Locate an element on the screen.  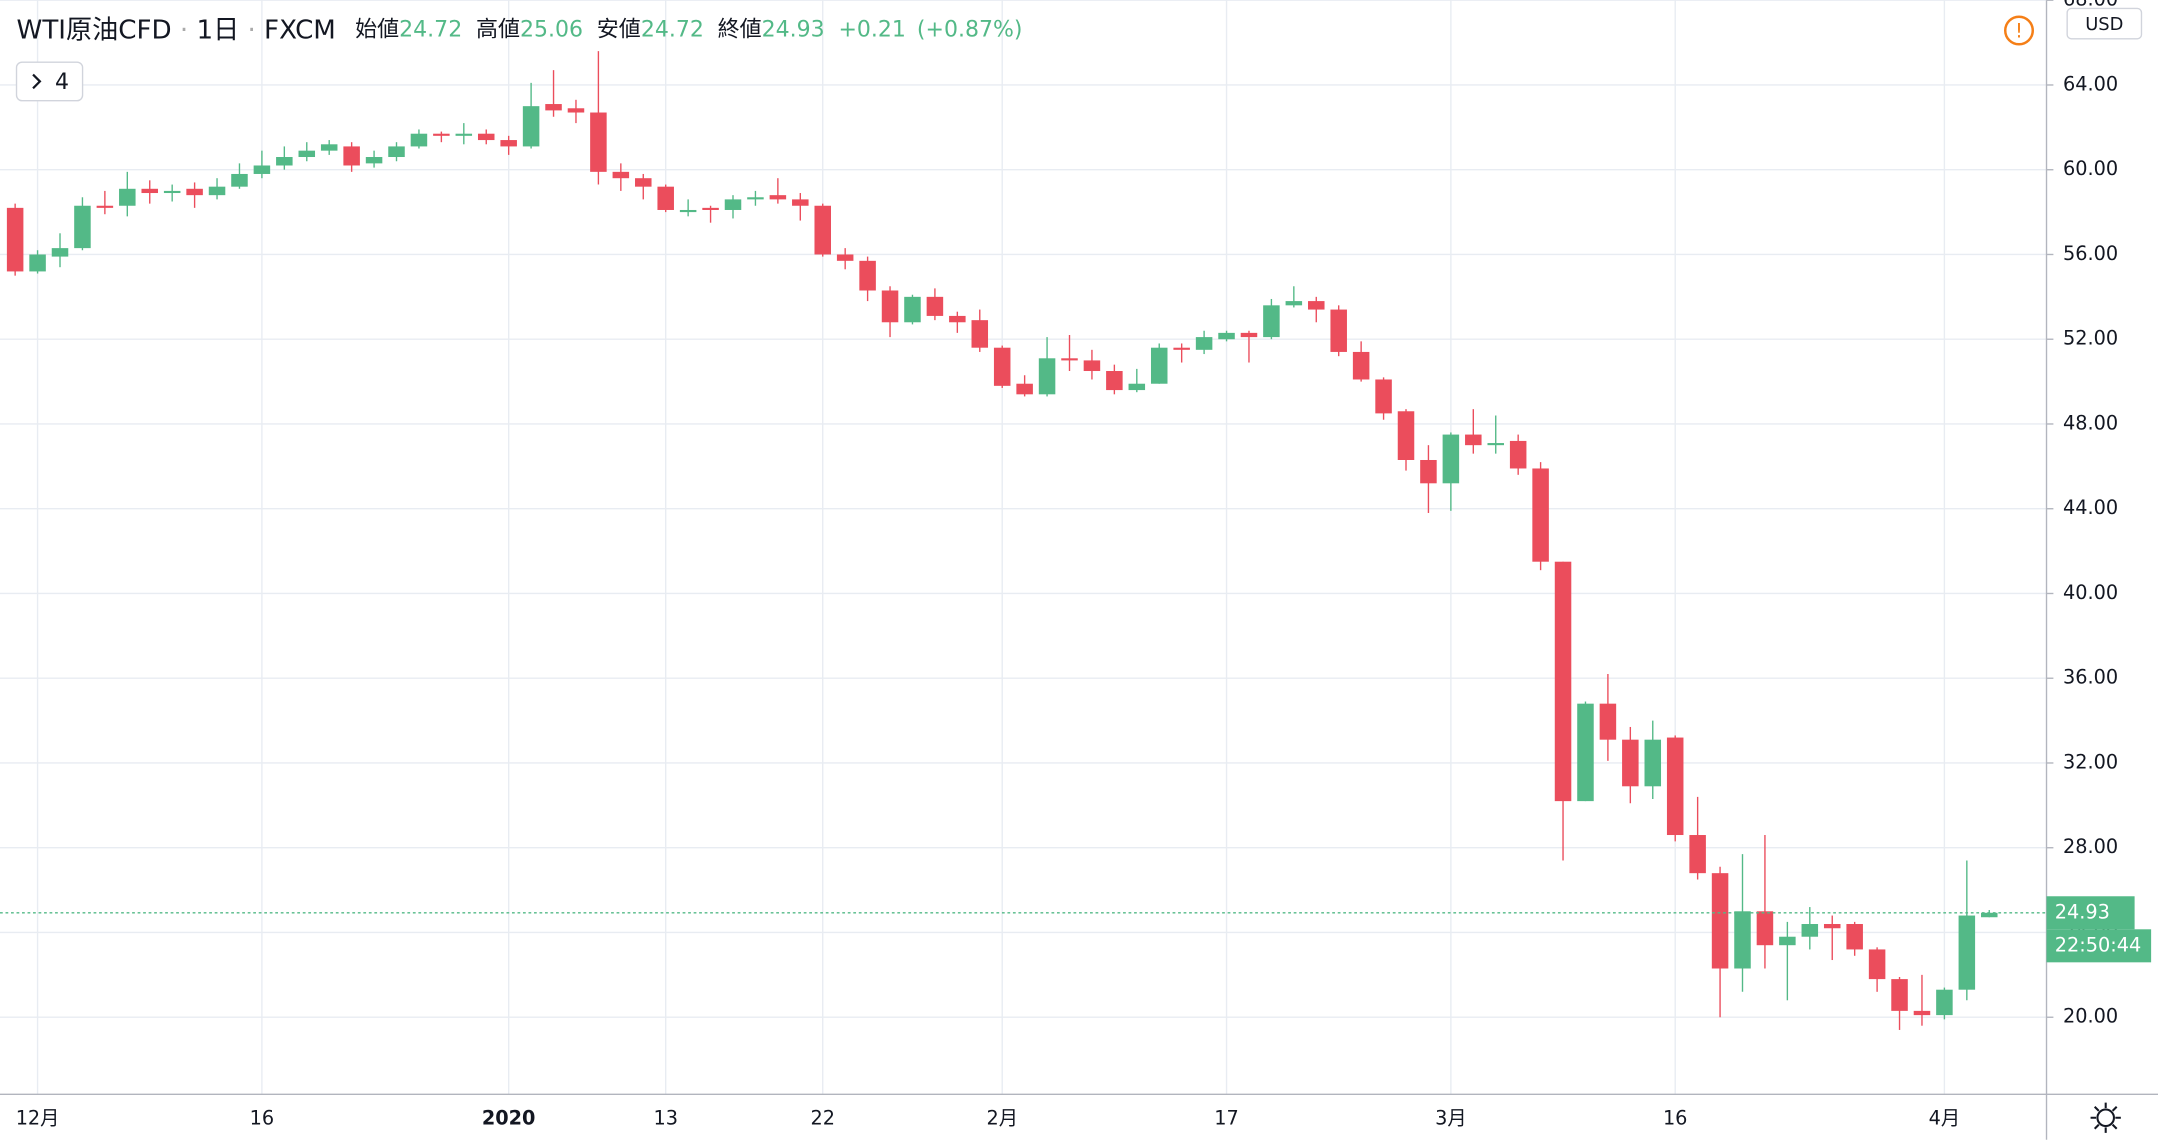
warning-icon: ! is located at coordinates (2018, 30).